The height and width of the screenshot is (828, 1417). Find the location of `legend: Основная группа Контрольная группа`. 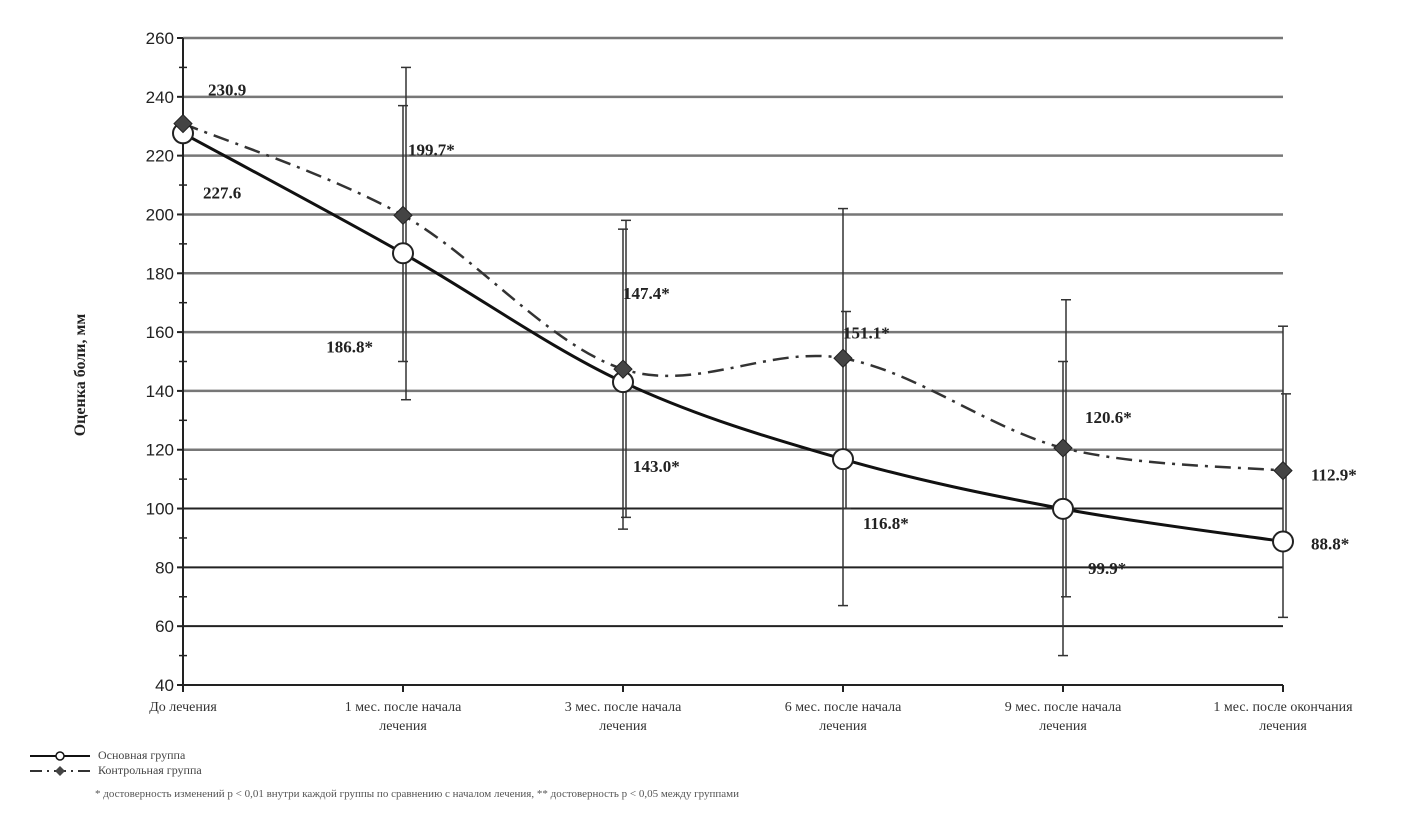

legend: Основная группа Контрольная группа is located at coordinates (116, 763).